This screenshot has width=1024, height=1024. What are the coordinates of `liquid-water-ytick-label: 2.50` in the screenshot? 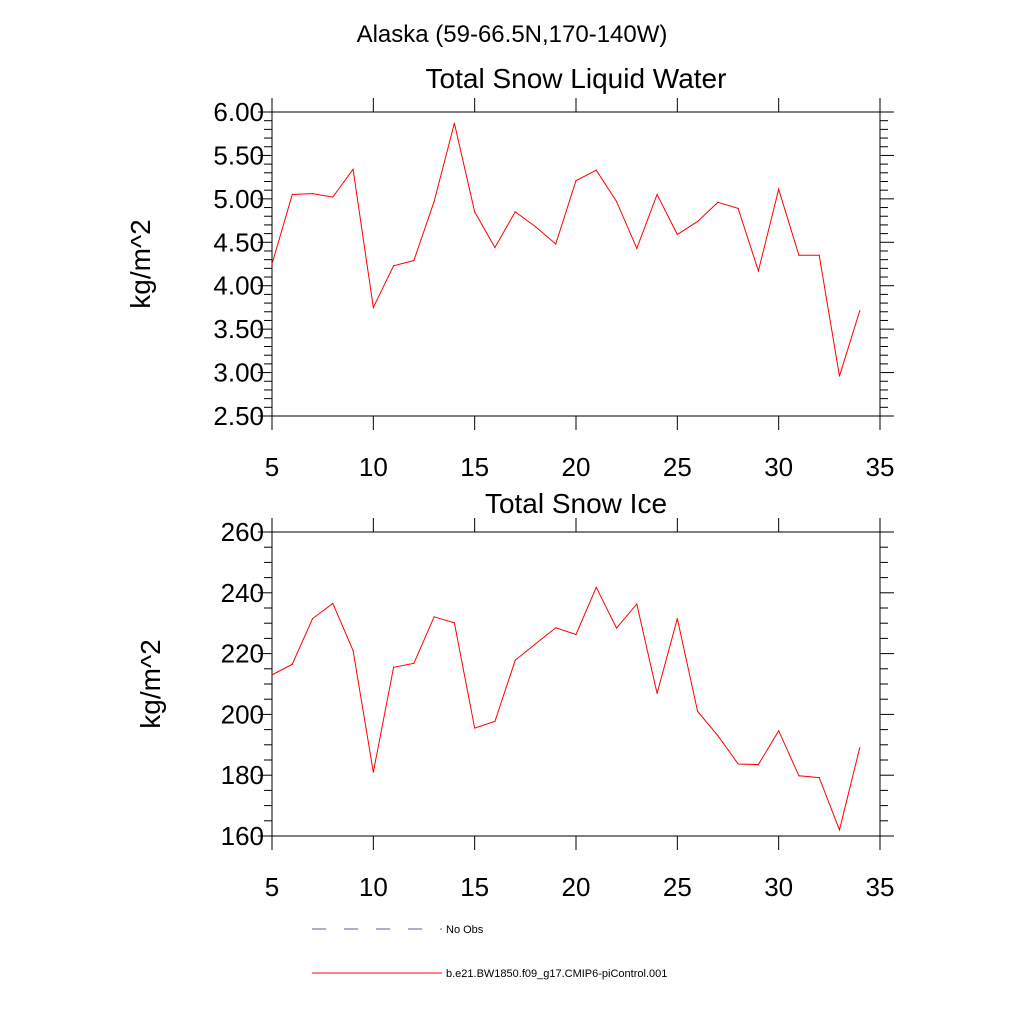 It's located at (238, 416).